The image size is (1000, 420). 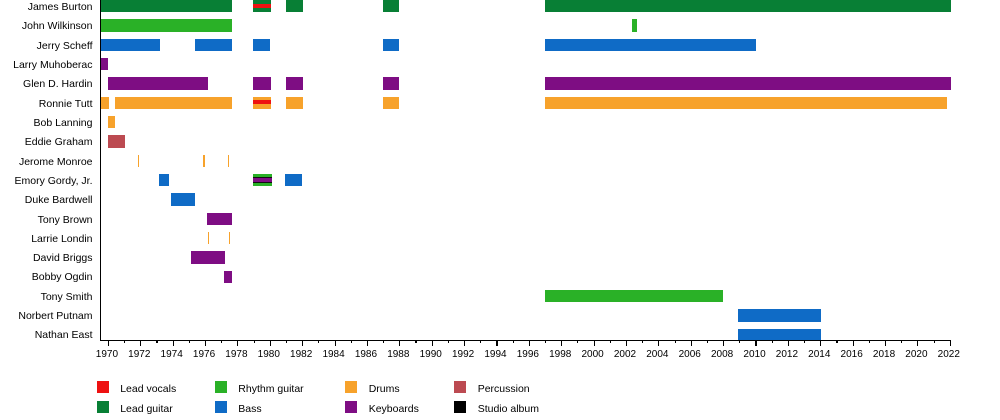 I want to click on x-tick-label: 2020, so click(x=916, y=354).